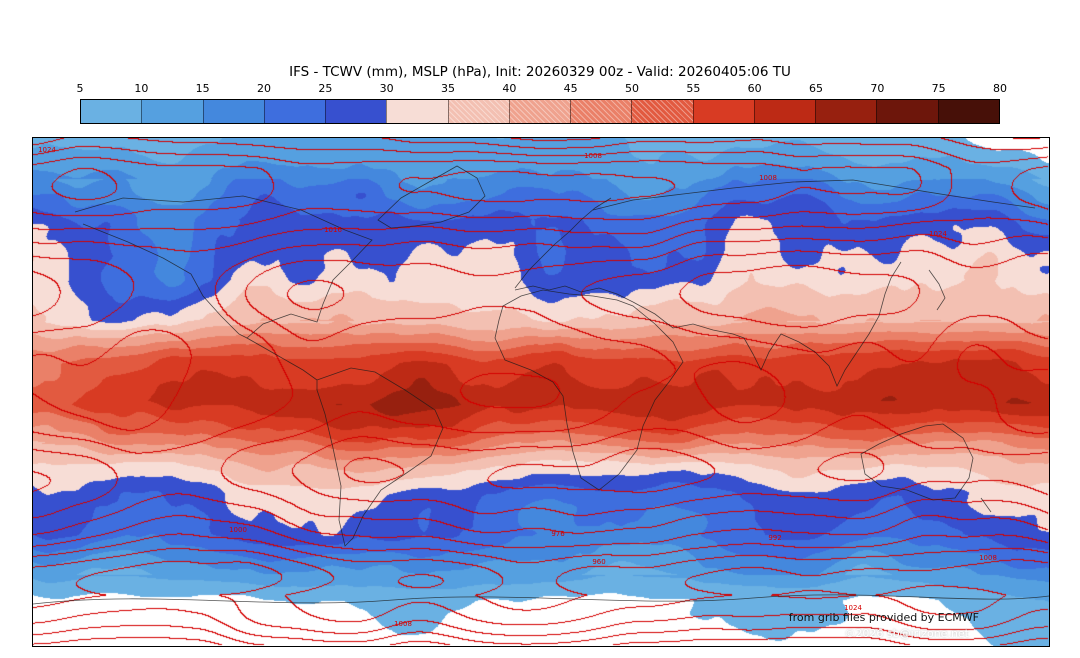 Image resolution: width=1080 pixels, height=658 pixels. Describe the element at coordinates (693, 88) in the screenshot. I see `colorbar-label: 55` at that location.